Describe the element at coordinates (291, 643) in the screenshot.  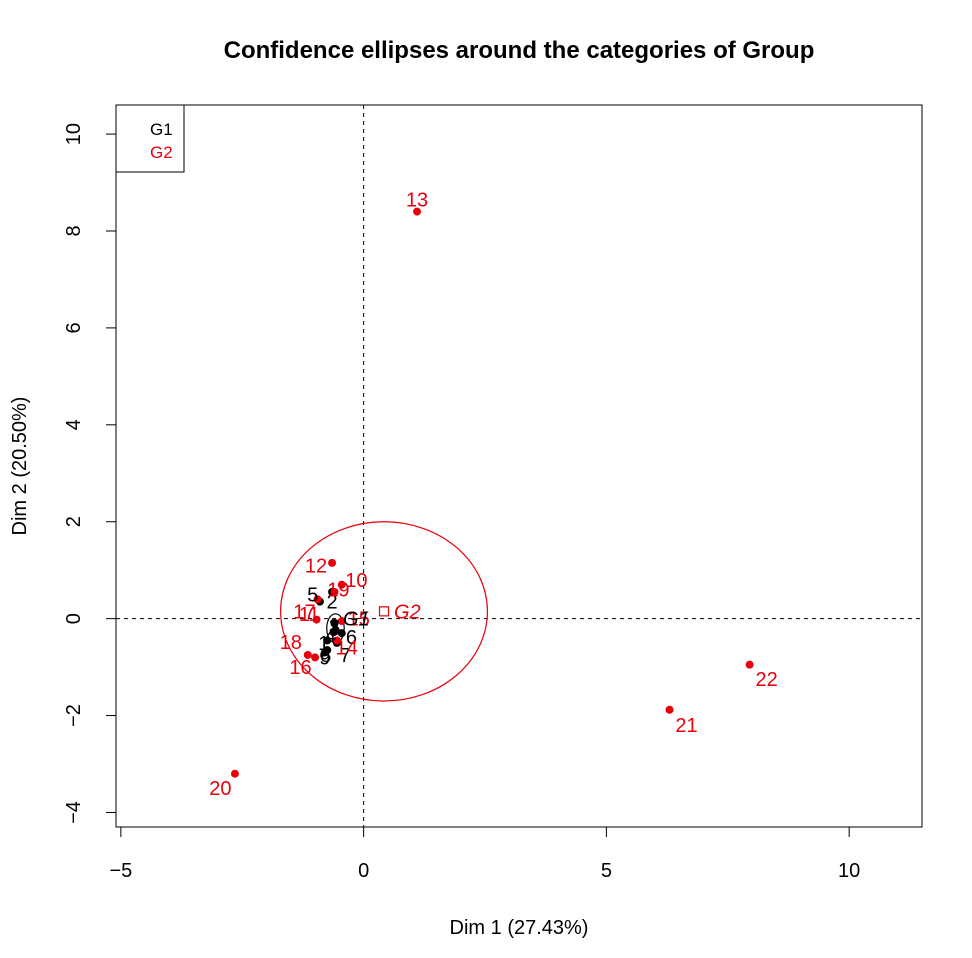
I see `point-label-18: 18` at that location.